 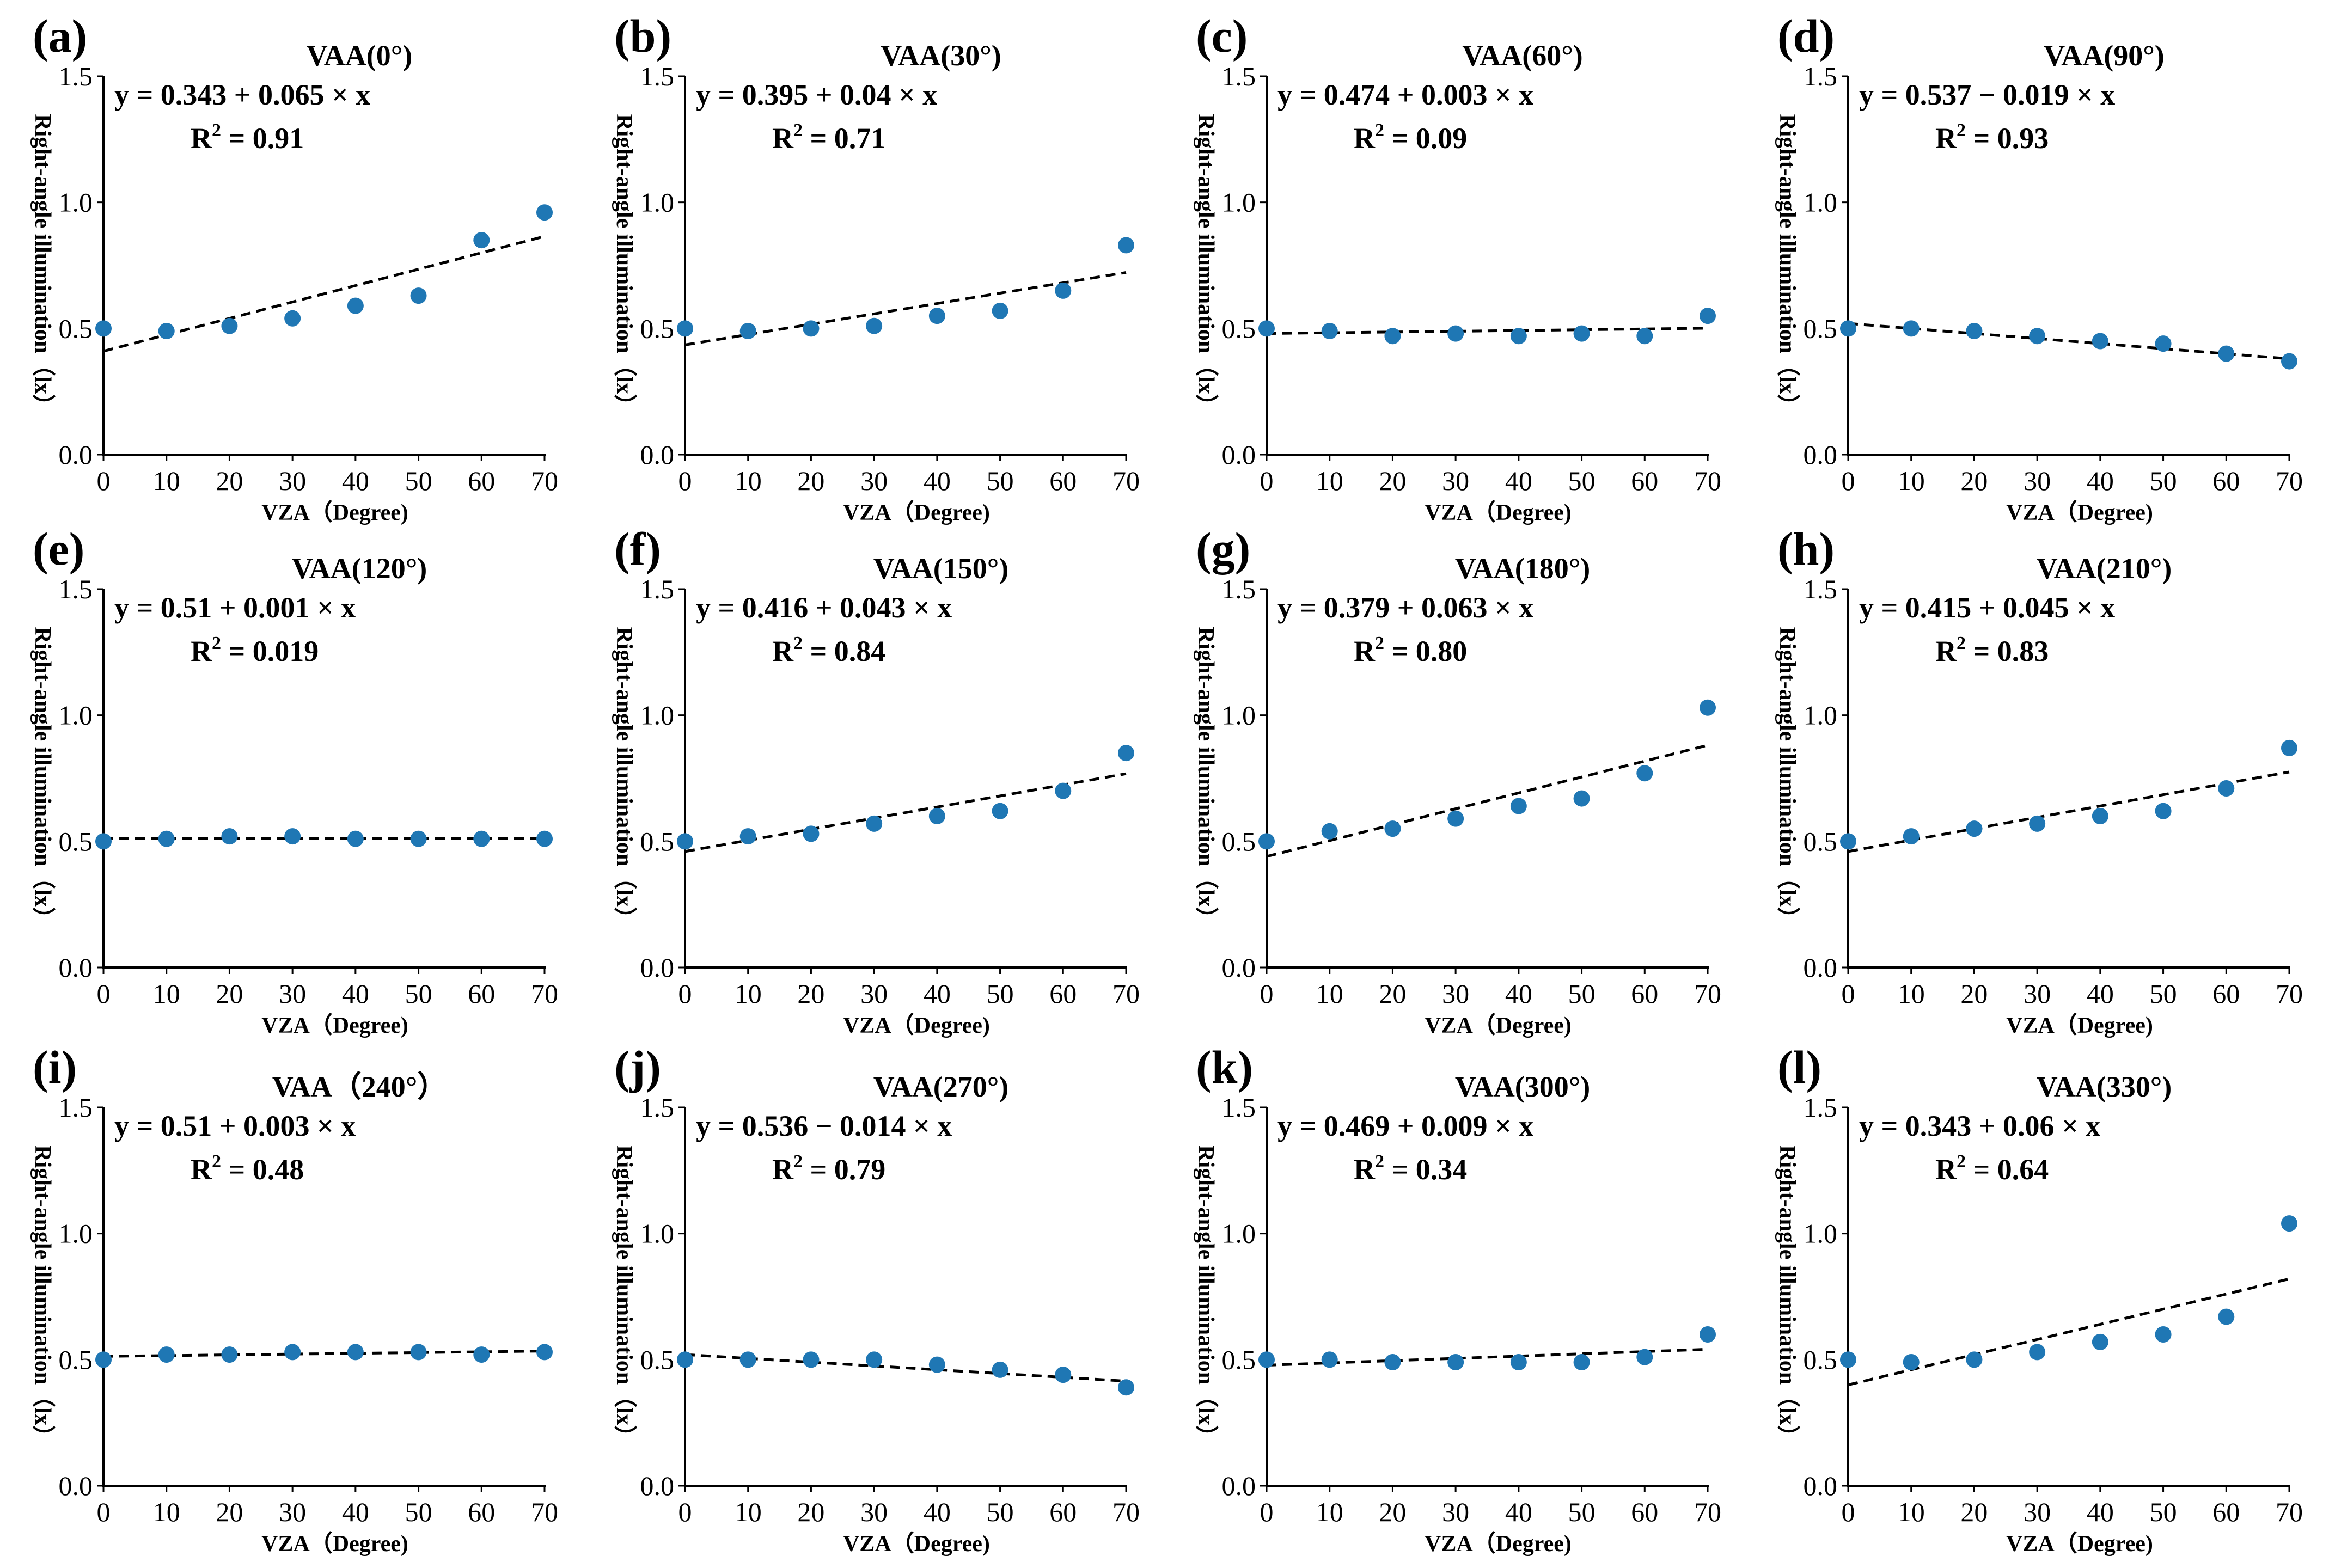 What do you see at coordinates (1987, 607) in the screenshot?
I see `regression-equation: y = 0.415 + 0.045 × x` at bounding box center [1987, 607].